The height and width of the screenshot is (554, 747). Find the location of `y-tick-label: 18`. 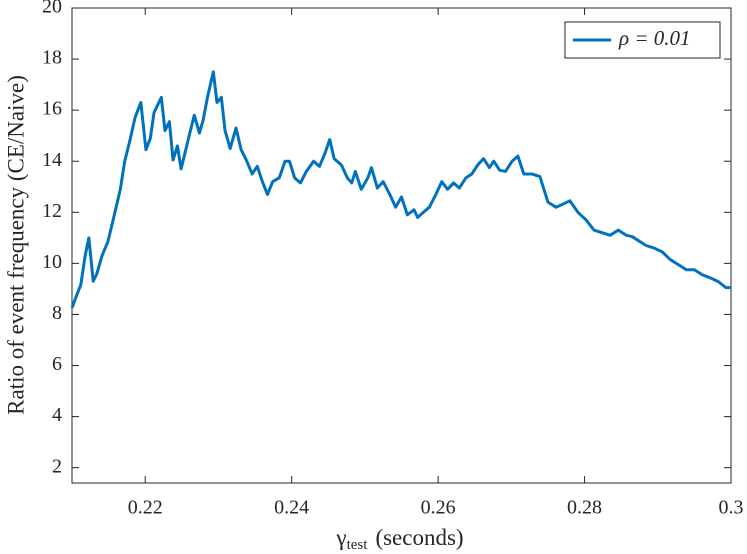

y-tick-label: 18 is located at coordinates (52, 58).